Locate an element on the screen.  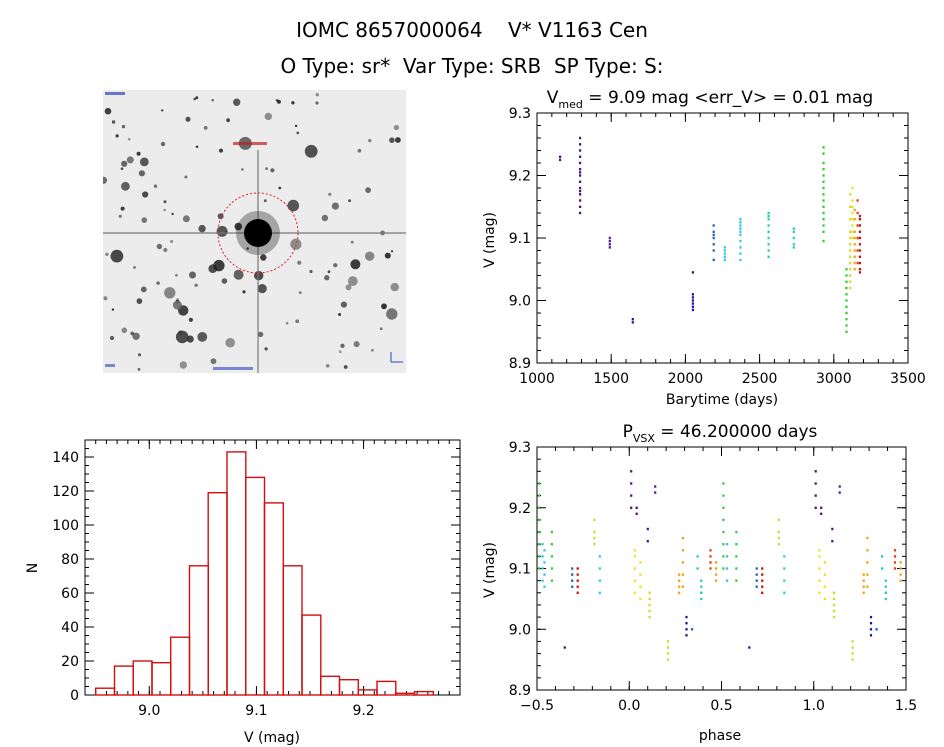
x-tick-label: 1500 is located at coordinates (611, 379).